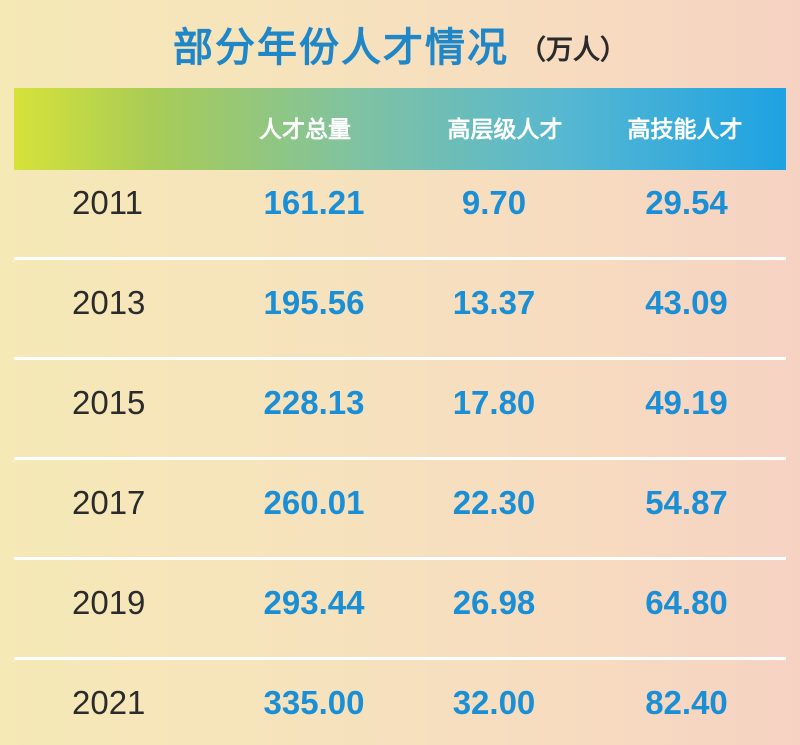  Describe the element at coordinates (400, 210) in the screenshot. I see `table-row: 2011 161.21 9.70 29.54` at that location.